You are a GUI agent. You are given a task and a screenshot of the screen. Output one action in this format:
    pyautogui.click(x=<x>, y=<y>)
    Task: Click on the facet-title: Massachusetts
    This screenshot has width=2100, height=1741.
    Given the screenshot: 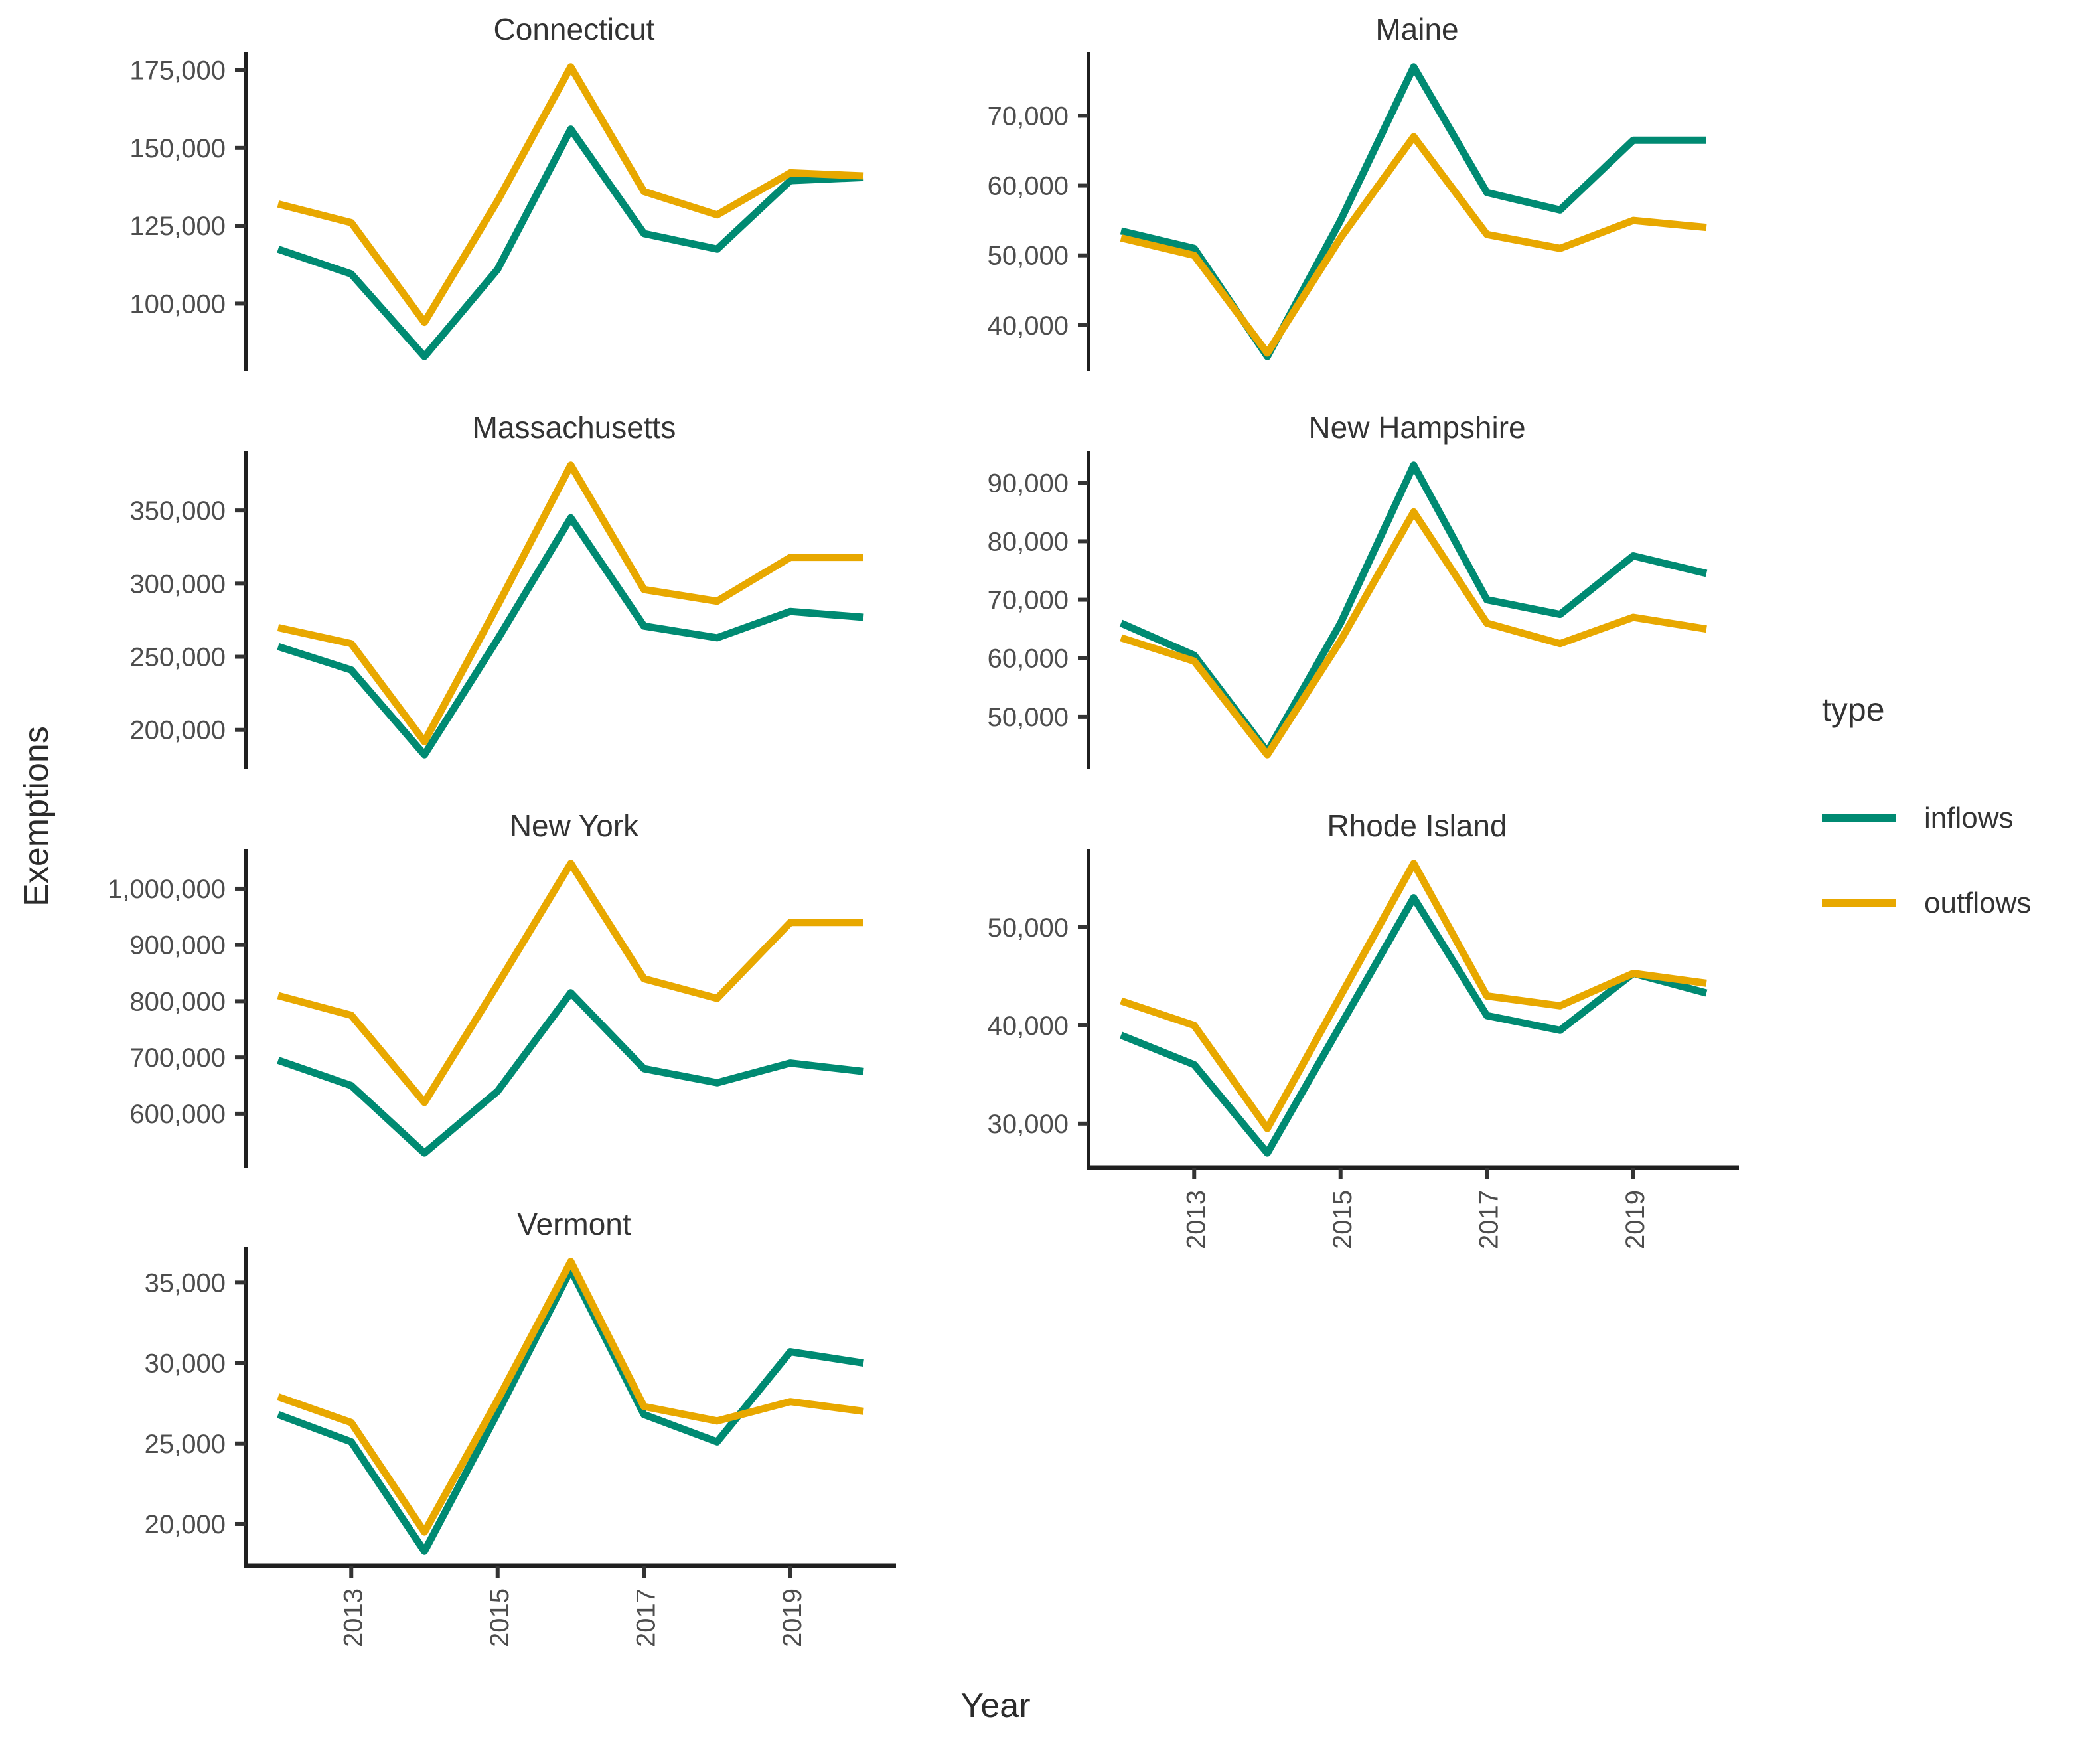 What is the action you would take?
    pyautogui.click(x=574, y=427)
    